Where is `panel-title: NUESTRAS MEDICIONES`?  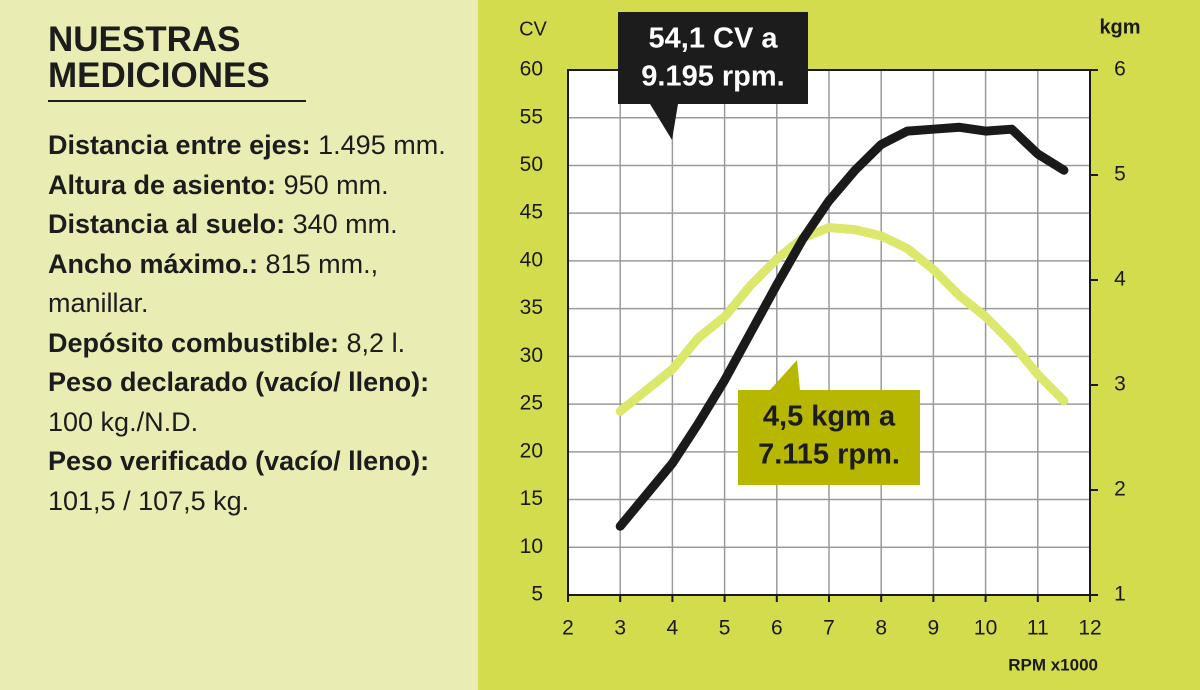
panel-title: NUESTRAS MEDICIONES is located at coordinates (177, 62).